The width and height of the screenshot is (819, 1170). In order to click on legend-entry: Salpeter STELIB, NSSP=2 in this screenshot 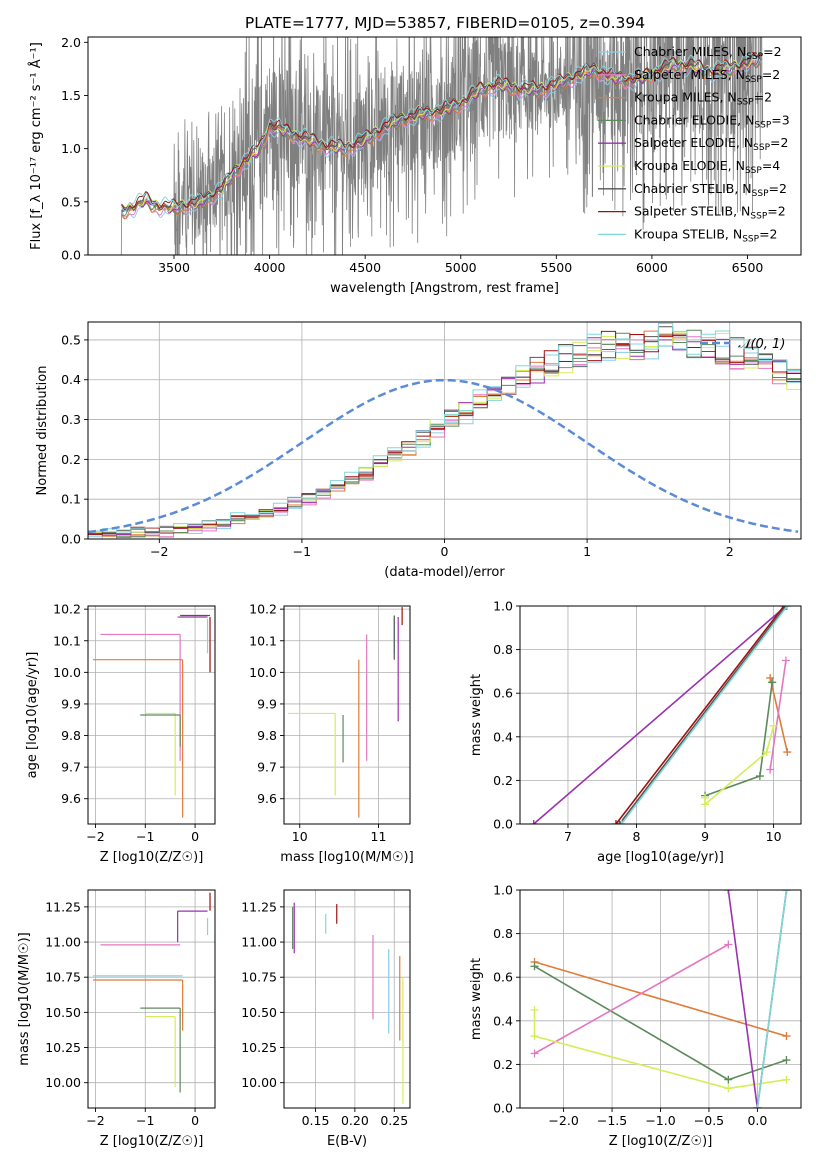, I will do `click(710, 213)`.